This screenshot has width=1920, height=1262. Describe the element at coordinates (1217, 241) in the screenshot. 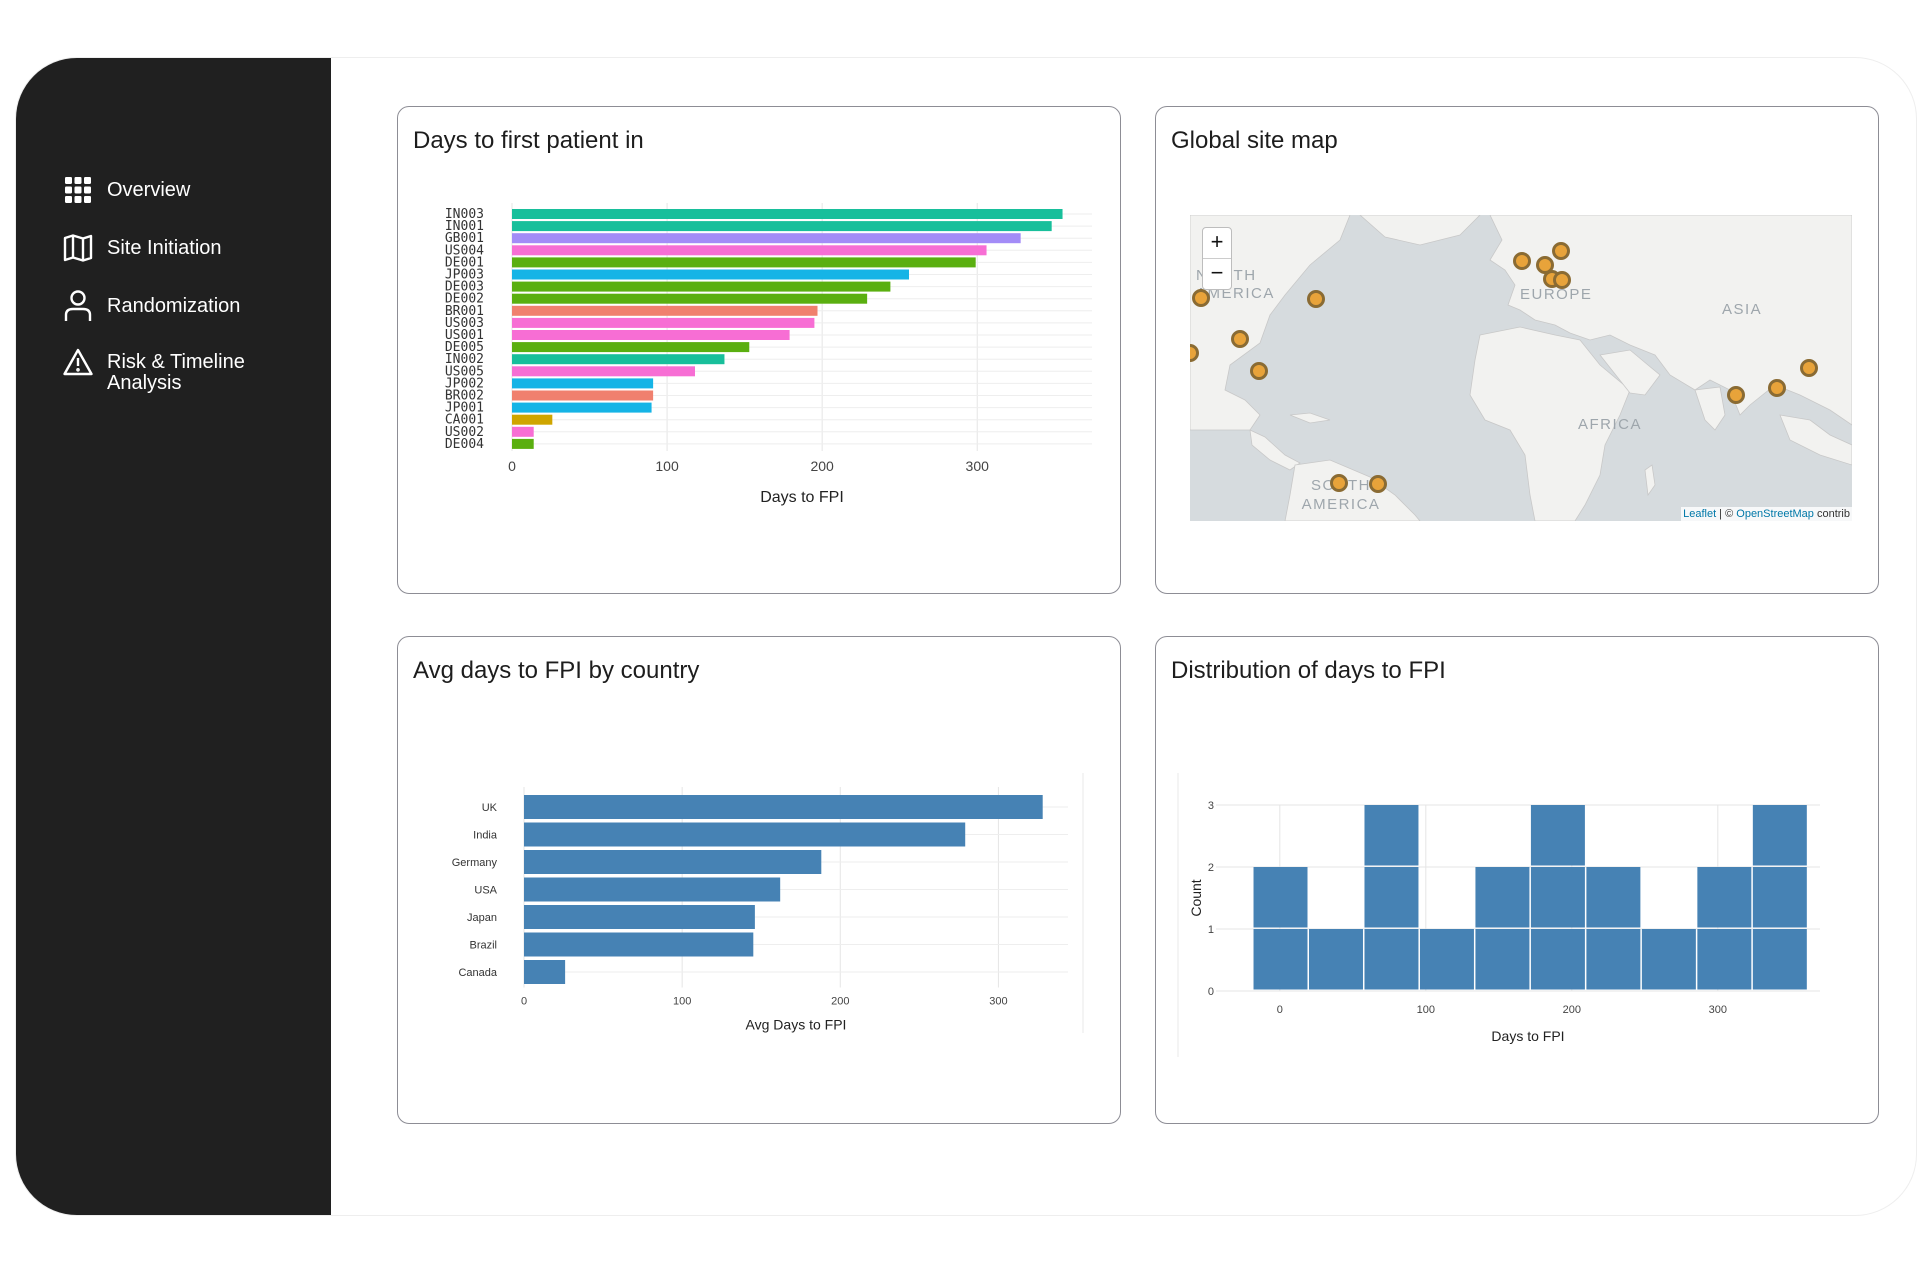

I see `zoom-in-button: +` at that location.